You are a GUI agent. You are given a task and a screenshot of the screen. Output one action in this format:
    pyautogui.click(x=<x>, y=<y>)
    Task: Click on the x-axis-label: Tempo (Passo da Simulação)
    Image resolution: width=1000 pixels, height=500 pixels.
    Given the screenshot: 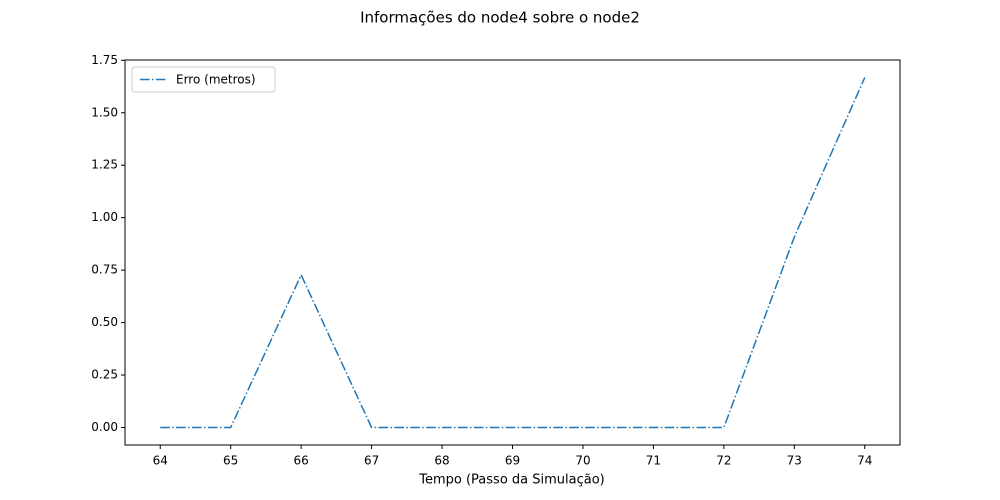 What is the action you would take?
    pyautogui.click(x=511, y=480)
    